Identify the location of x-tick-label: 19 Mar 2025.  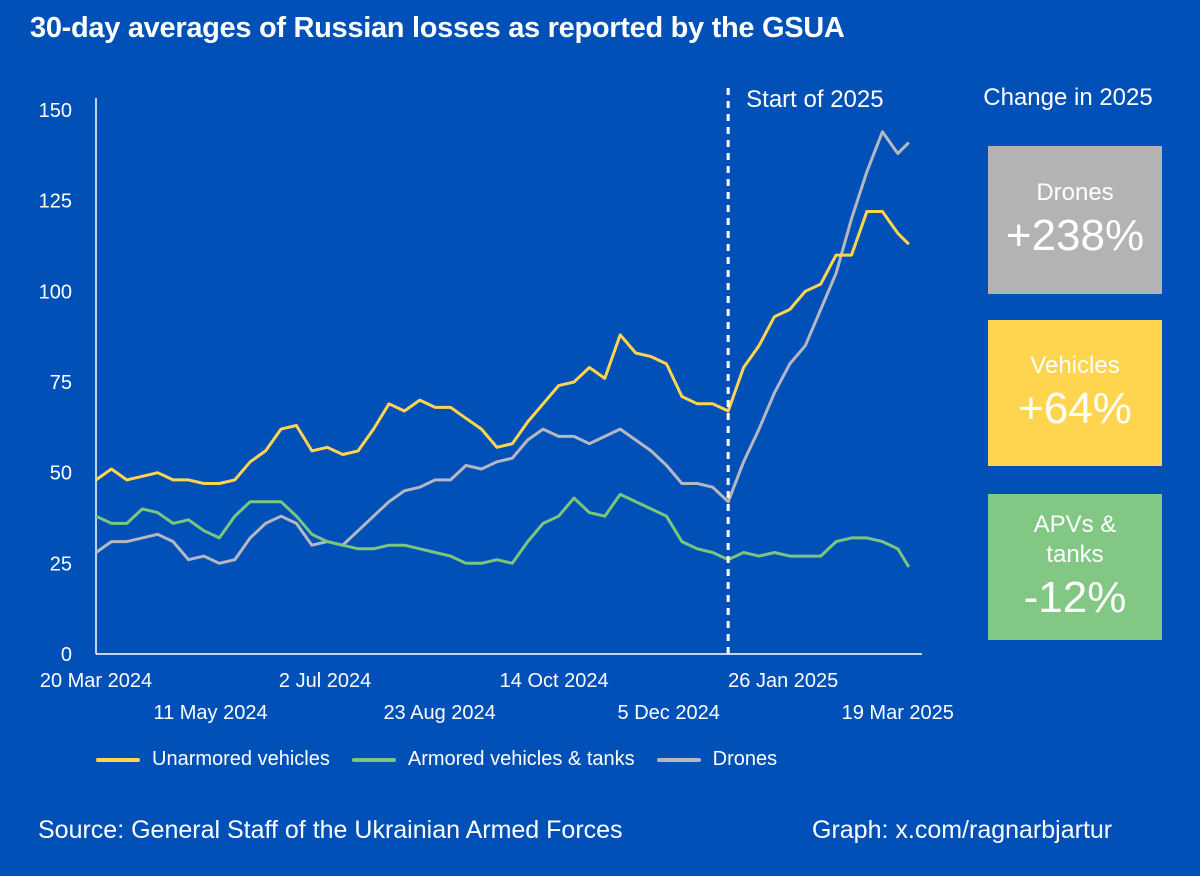
(898, 713).